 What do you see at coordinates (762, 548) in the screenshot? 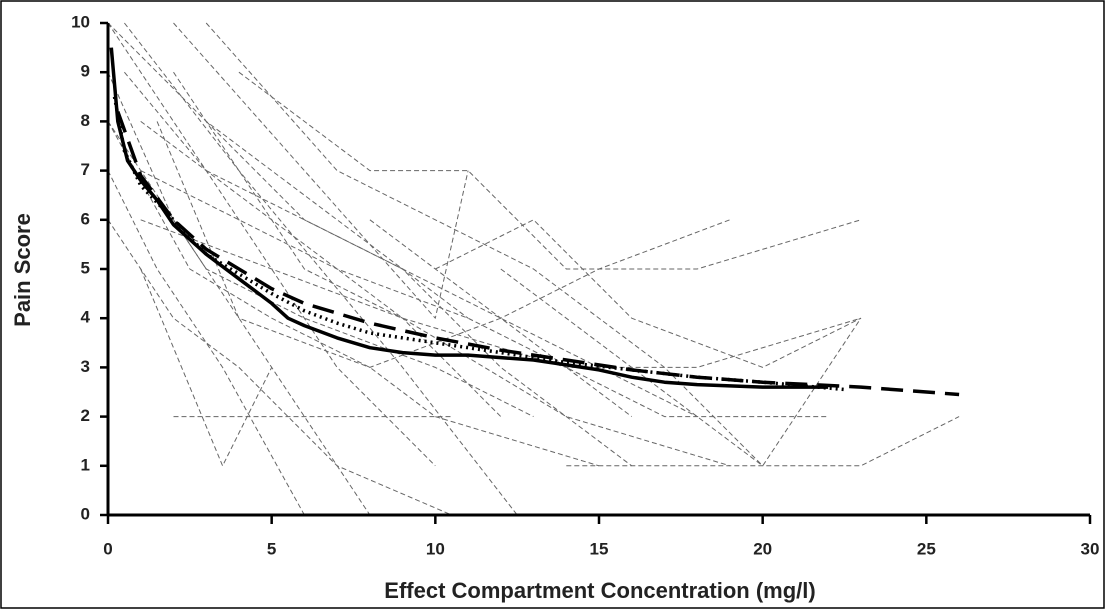
I see `x-tick-label: 20` at bounding box center [762, 548].